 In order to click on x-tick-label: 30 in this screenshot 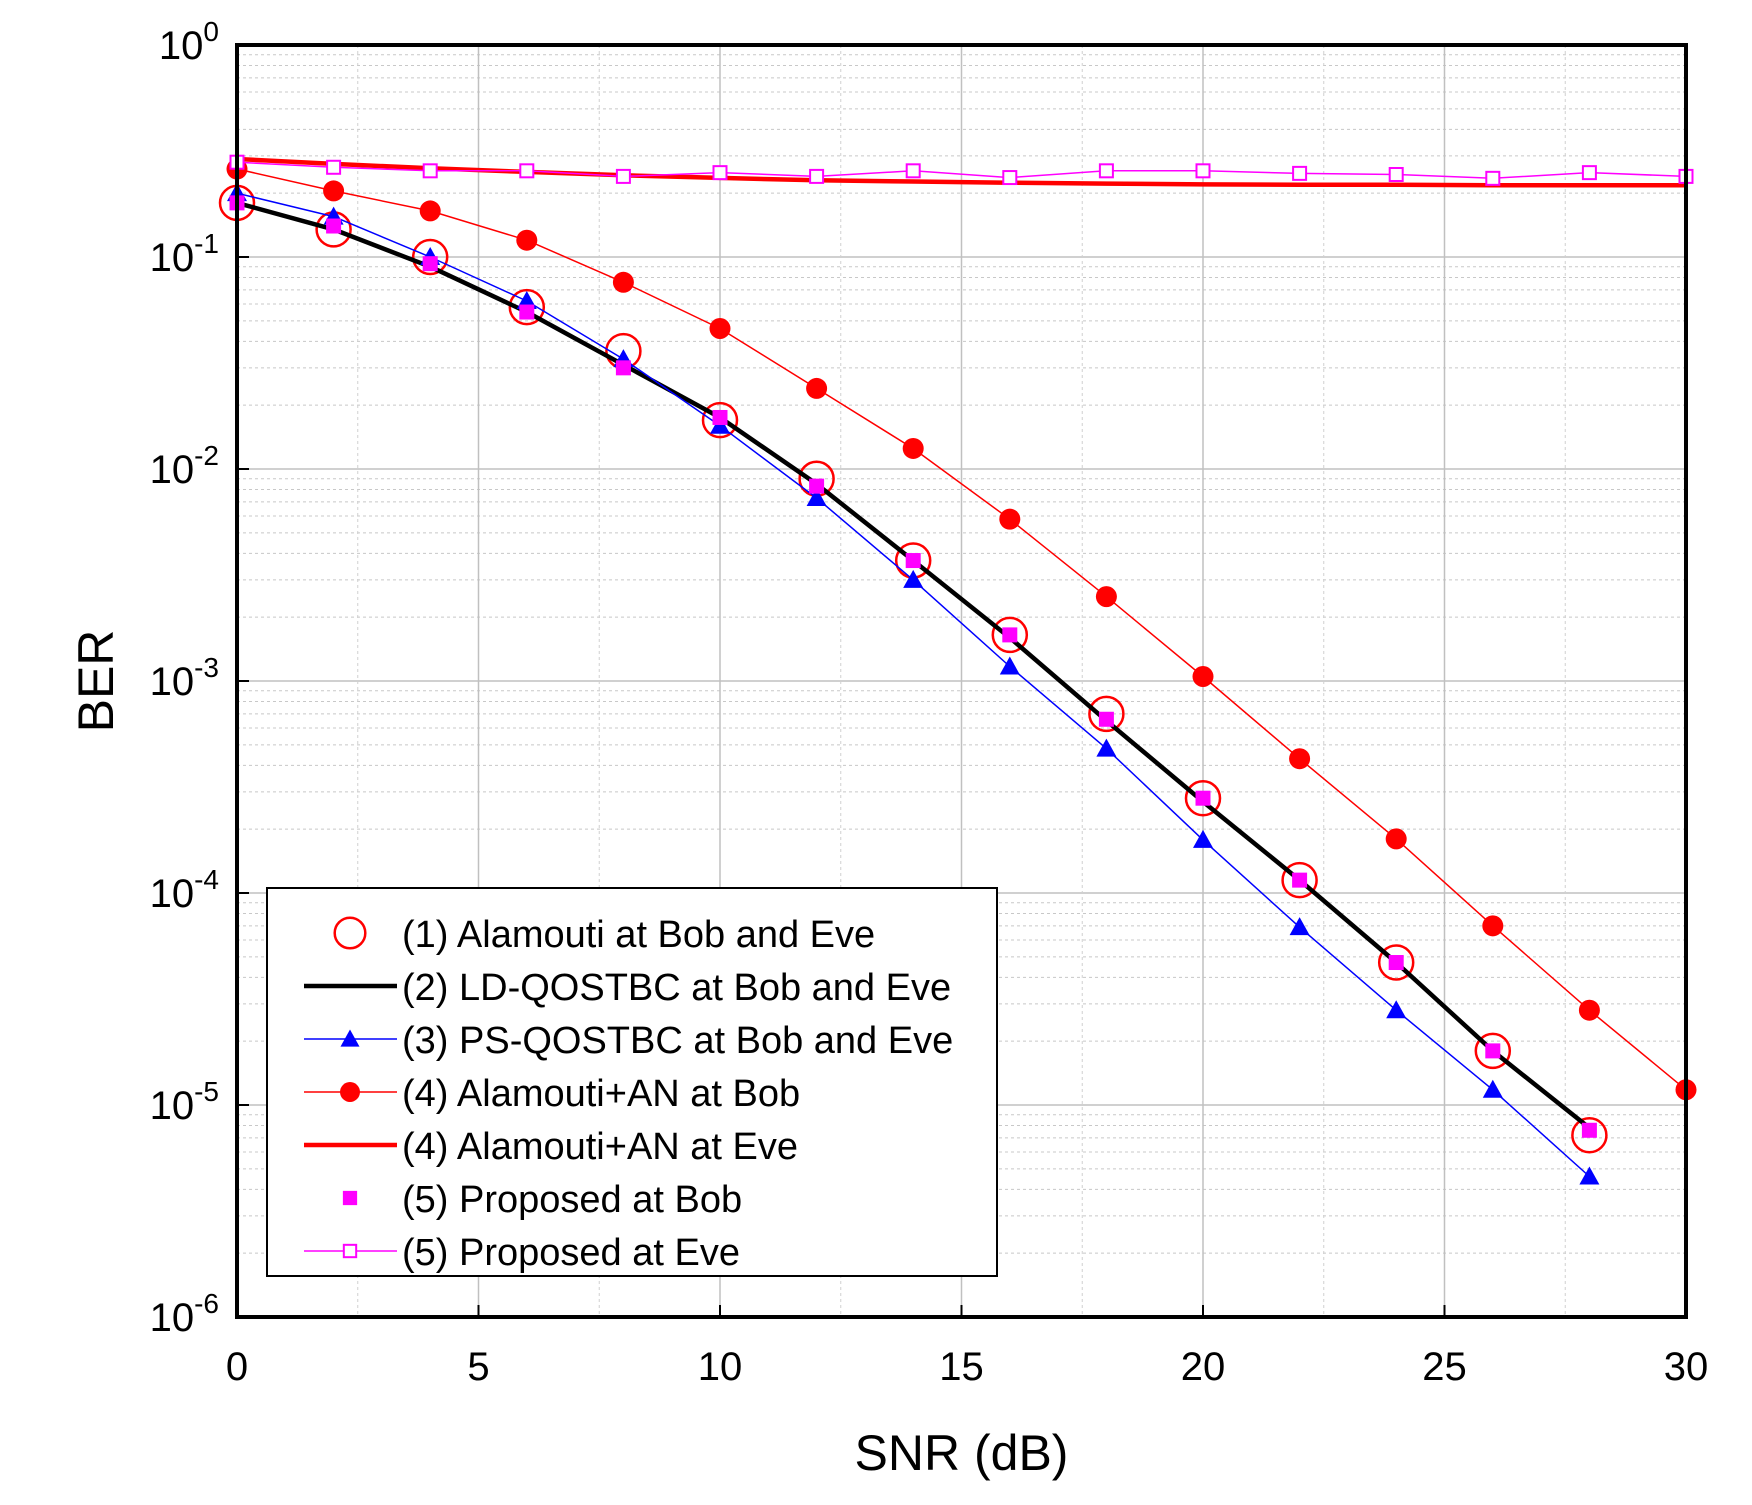, I will do `click(1686, 1367)`.